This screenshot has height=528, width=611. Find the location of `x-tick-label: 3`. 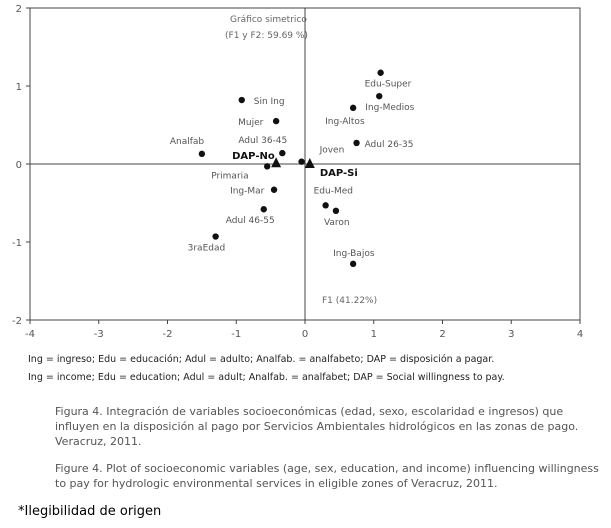

x-tick-label: 3 is located at coordinates (511, 334).